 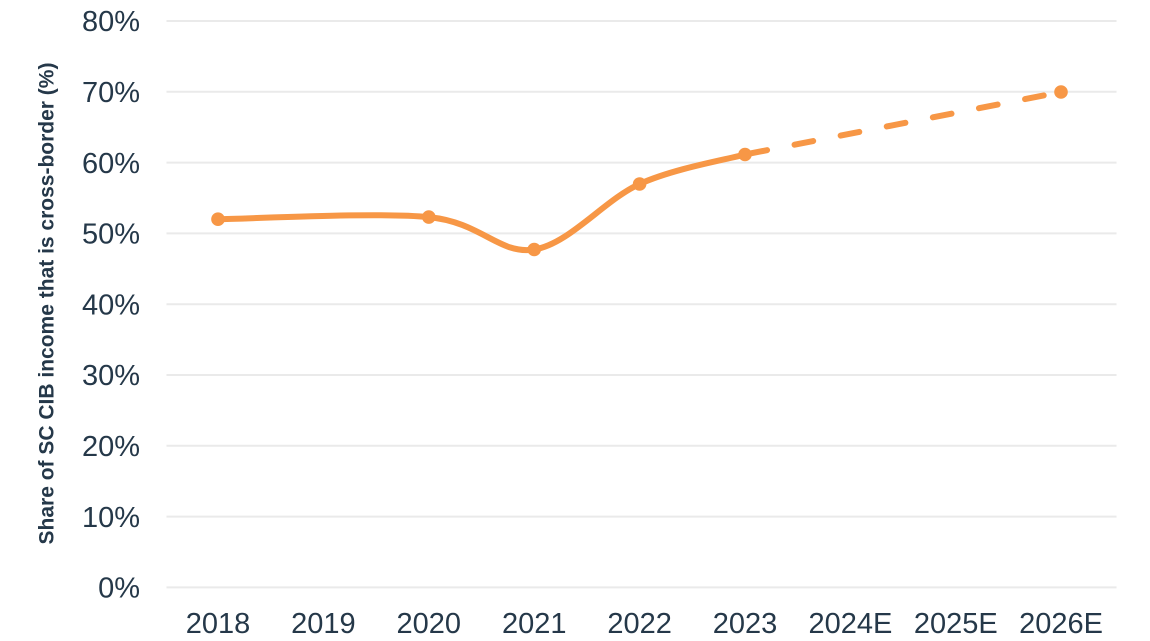 I want to click on svg-text: 0%, so click(x=119, y=589).